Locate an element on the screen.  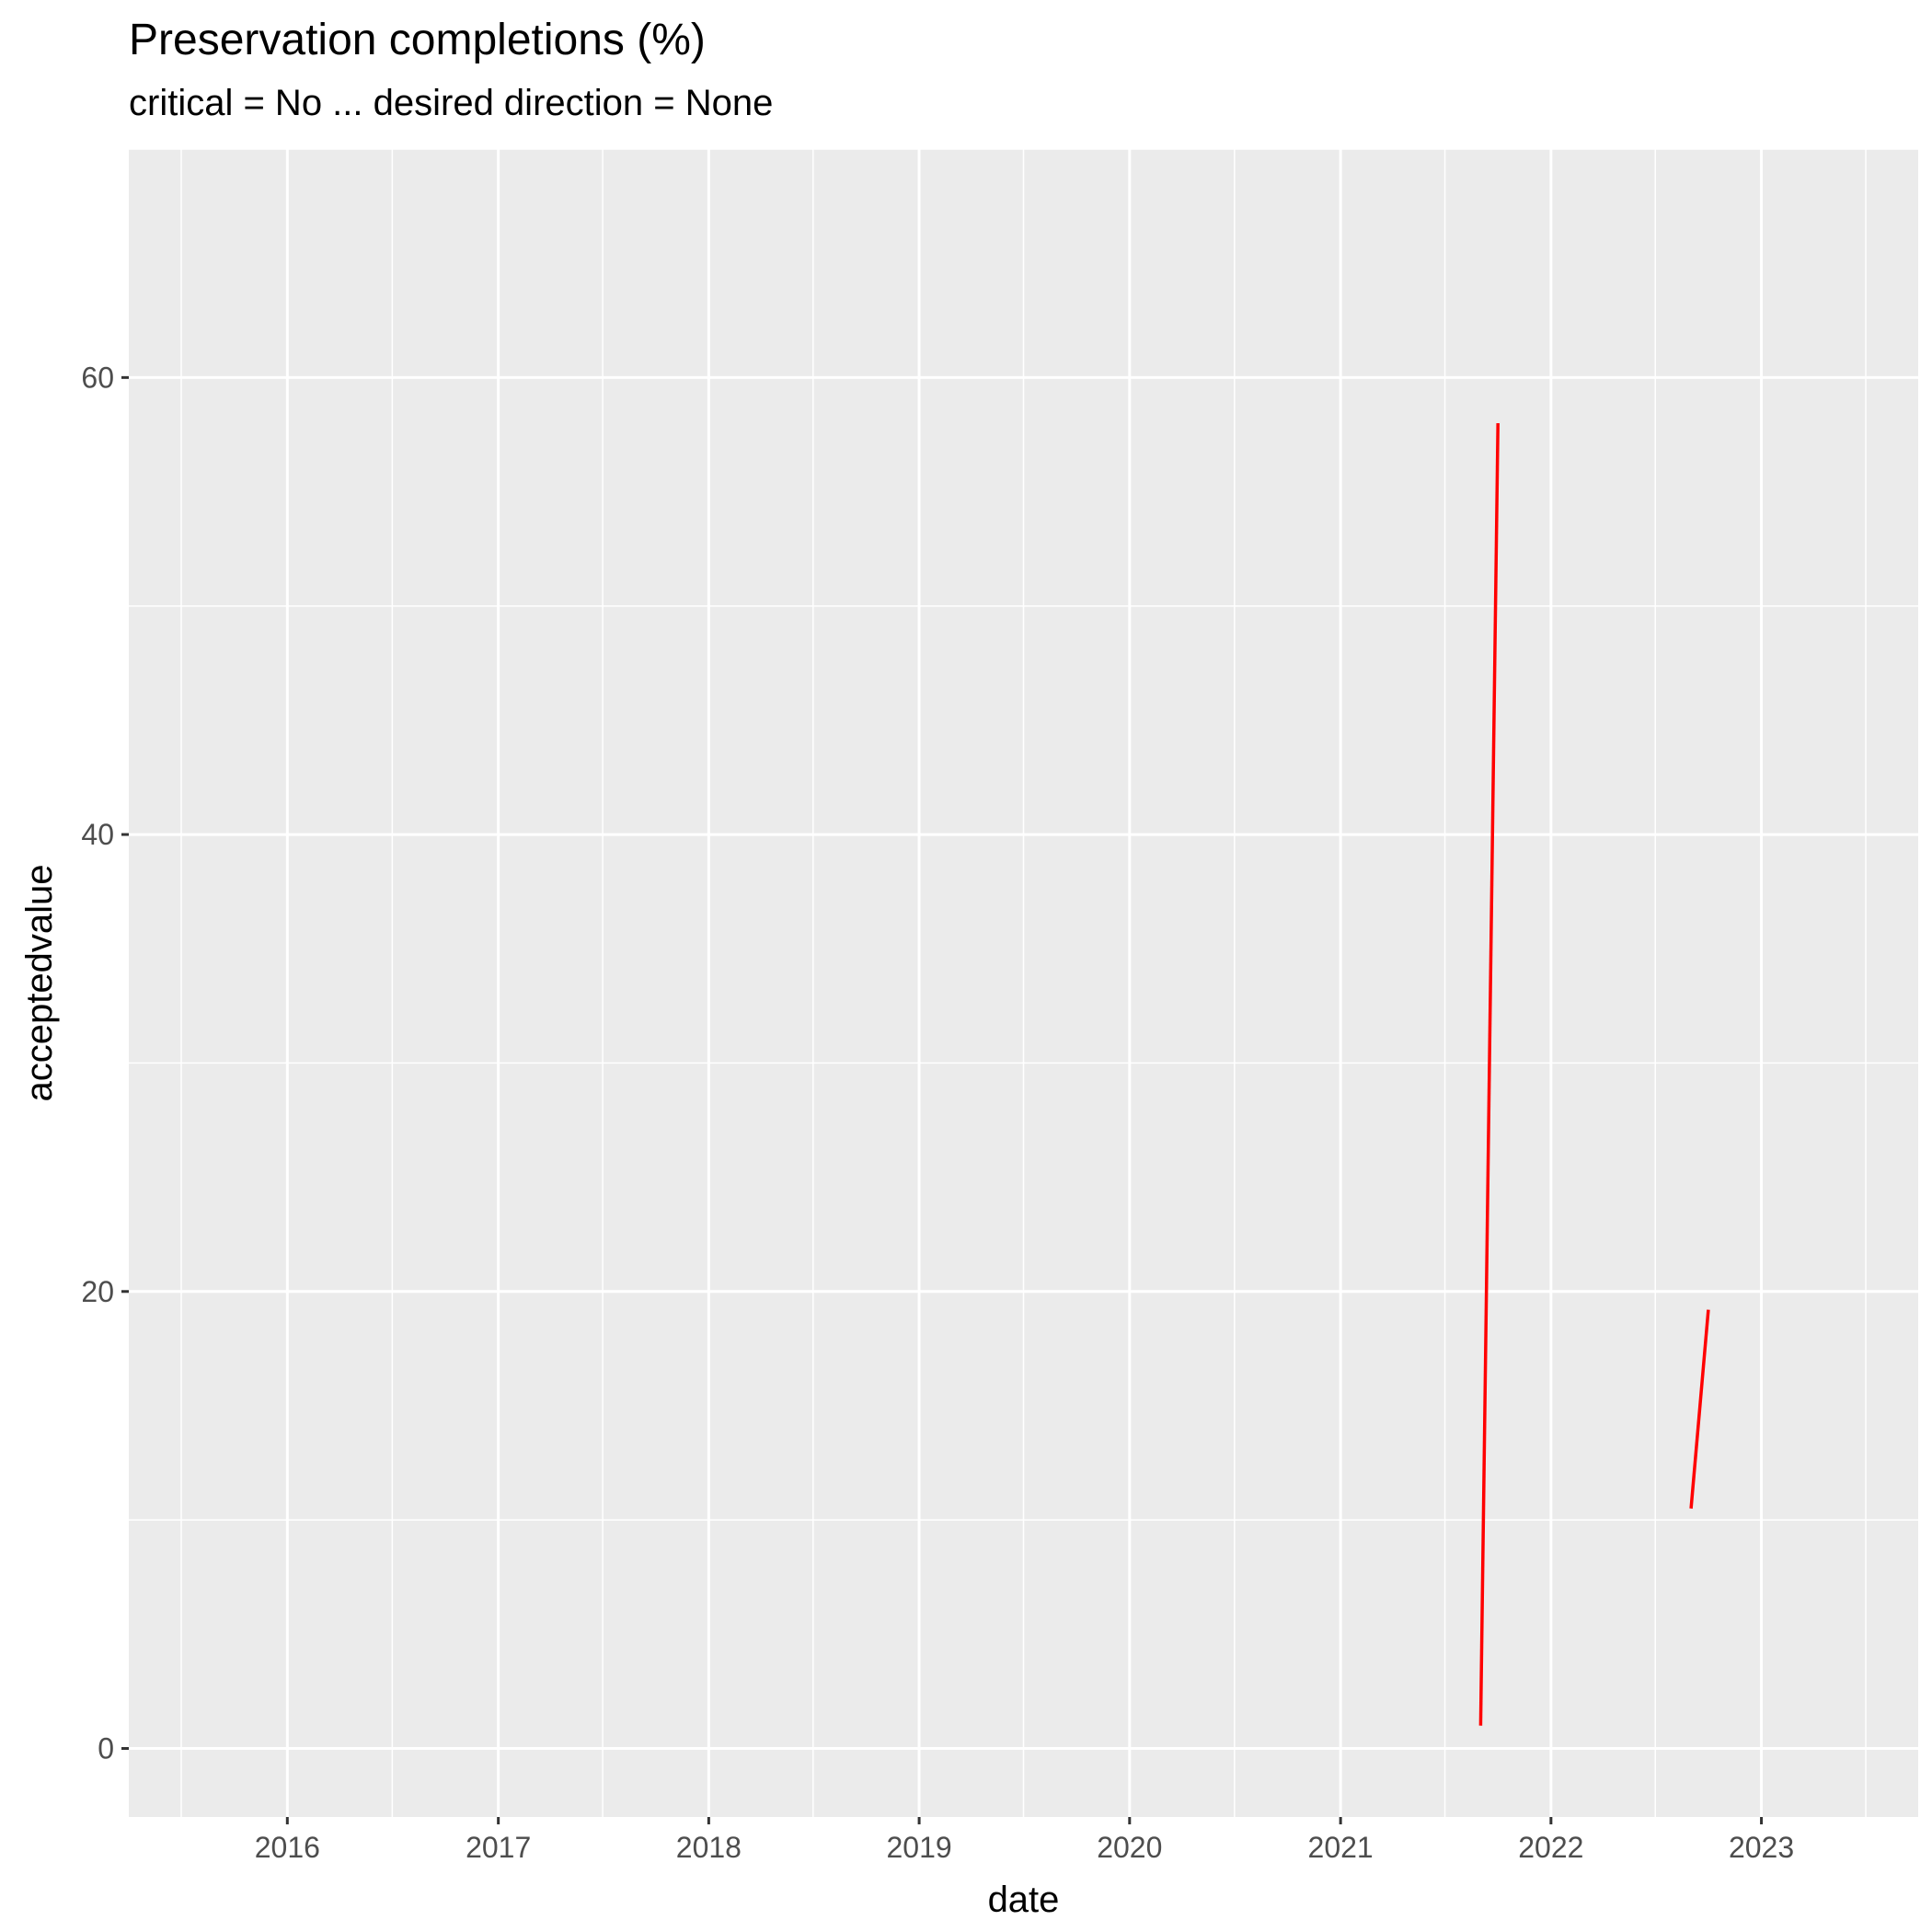
y-axis: 0 20 40 60 is located at coordinates (105, 1063).